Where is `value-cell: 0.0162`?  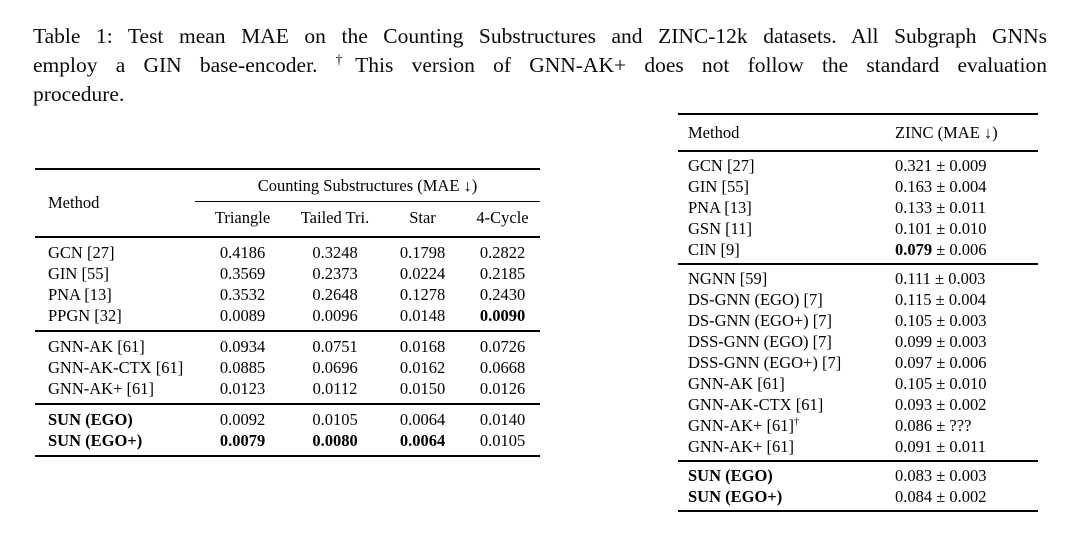 value-cell: 0.0162 is located at coordinates (422, 367).